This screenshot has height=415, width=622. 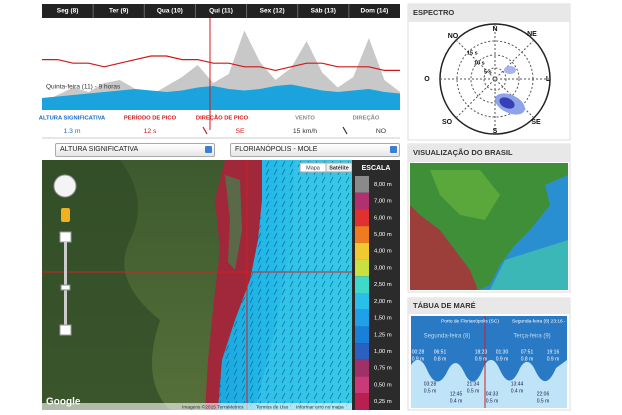 What do you see at coordinates (303, 285) in the screenshot?
I see `map-sea-band` at bounding box center [303, 285].